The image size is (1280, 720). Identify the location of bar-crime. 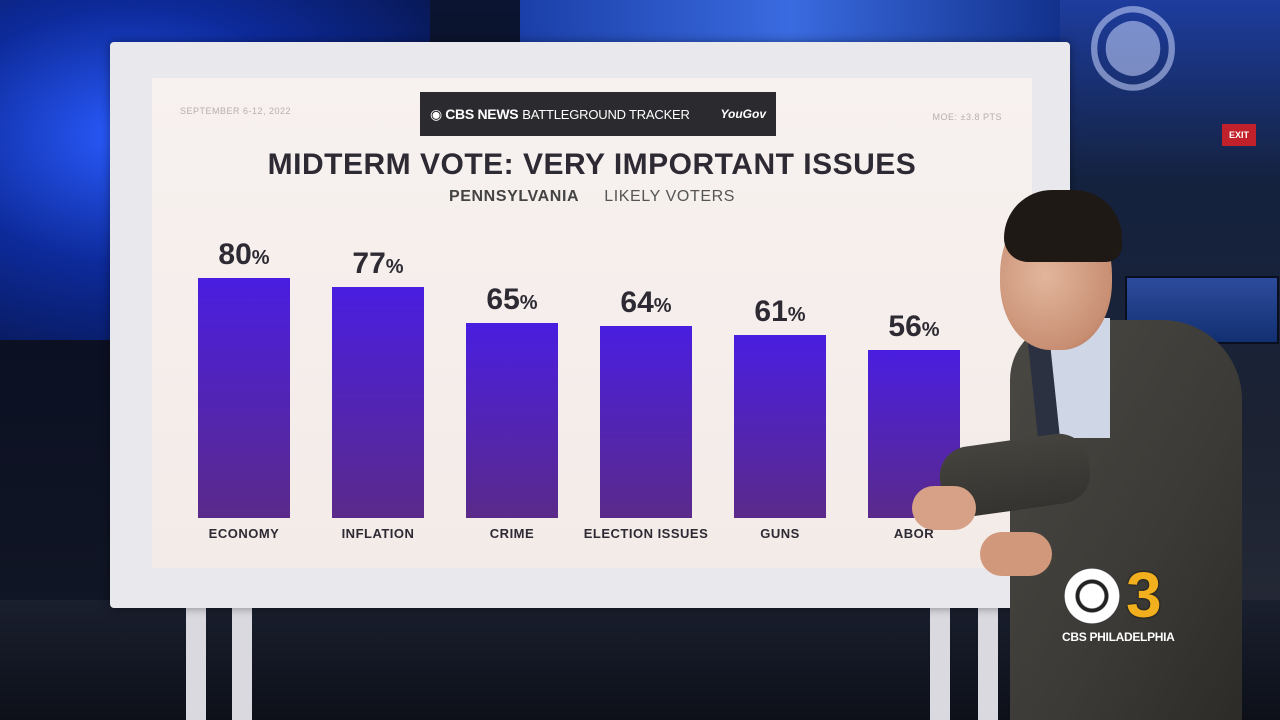
(512, 420).